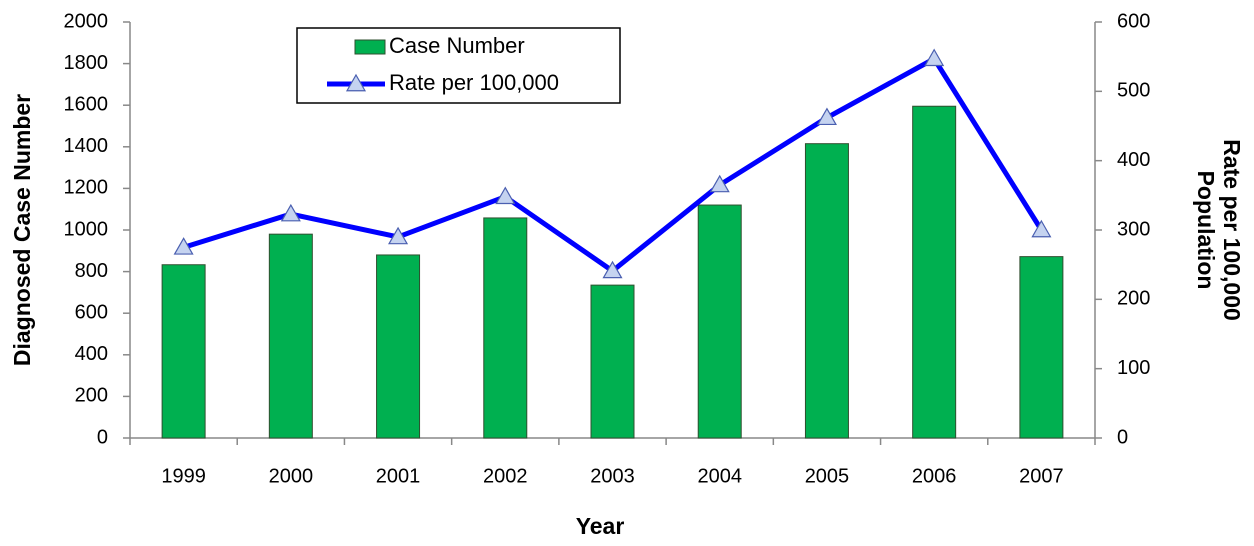  What do you see at coordinates (1133, 91) in the screenshot?
I see `y2-tick-label: 500` at bounding box center [1133, 91].